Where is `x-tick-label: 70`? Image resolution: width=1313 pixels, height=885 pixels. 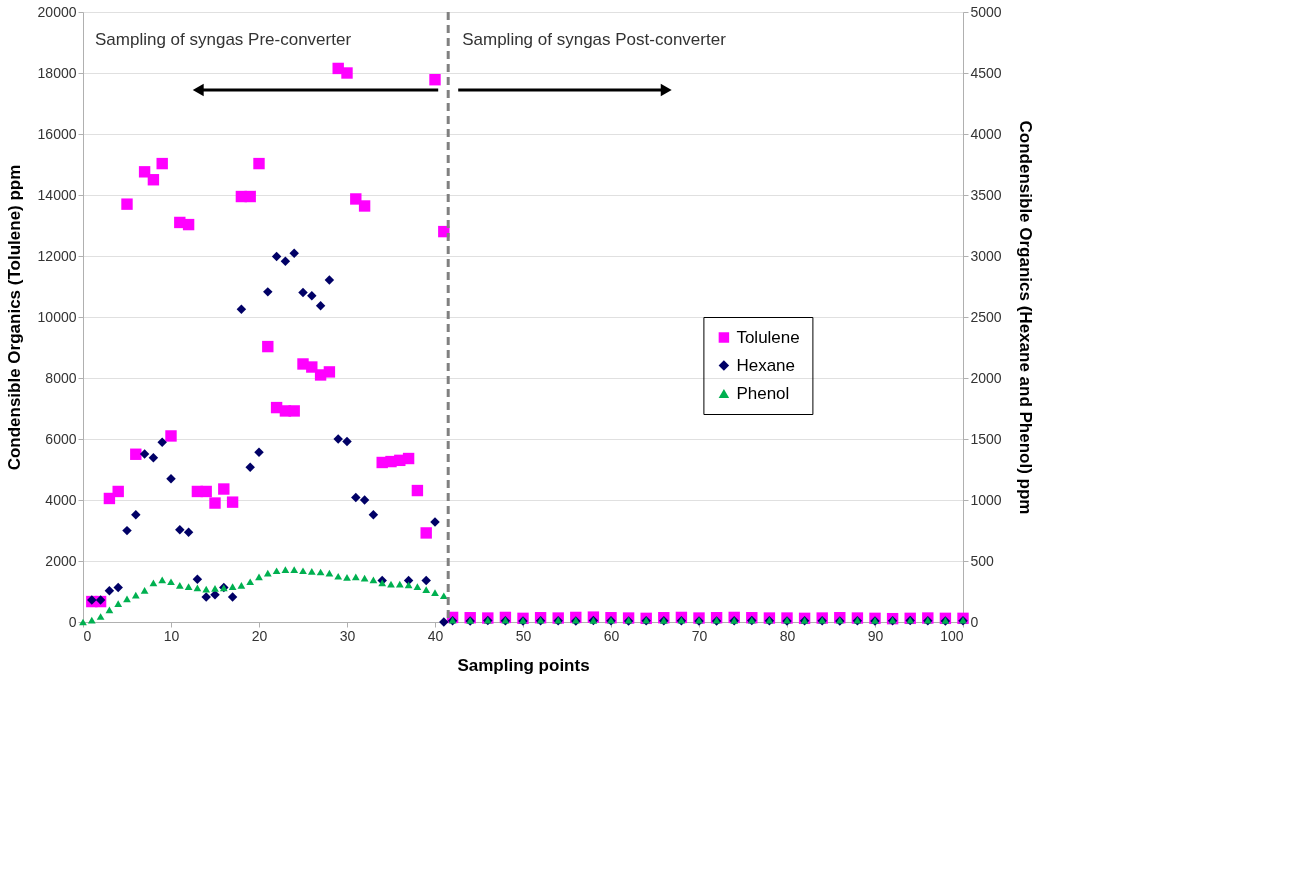
x-tick-label: 70 is located at coordinates (699, 635).